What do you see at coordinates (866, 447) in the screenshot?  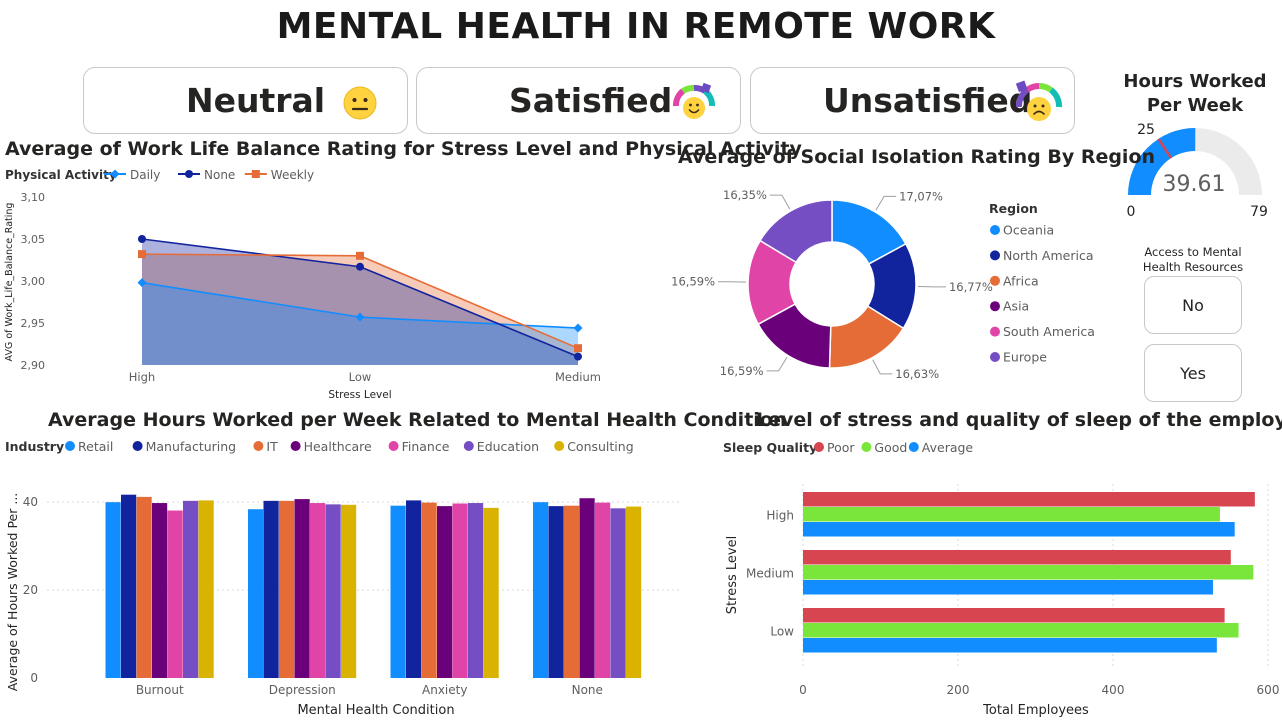 I see `legend-dot-good` at bounding box center [866, 447].